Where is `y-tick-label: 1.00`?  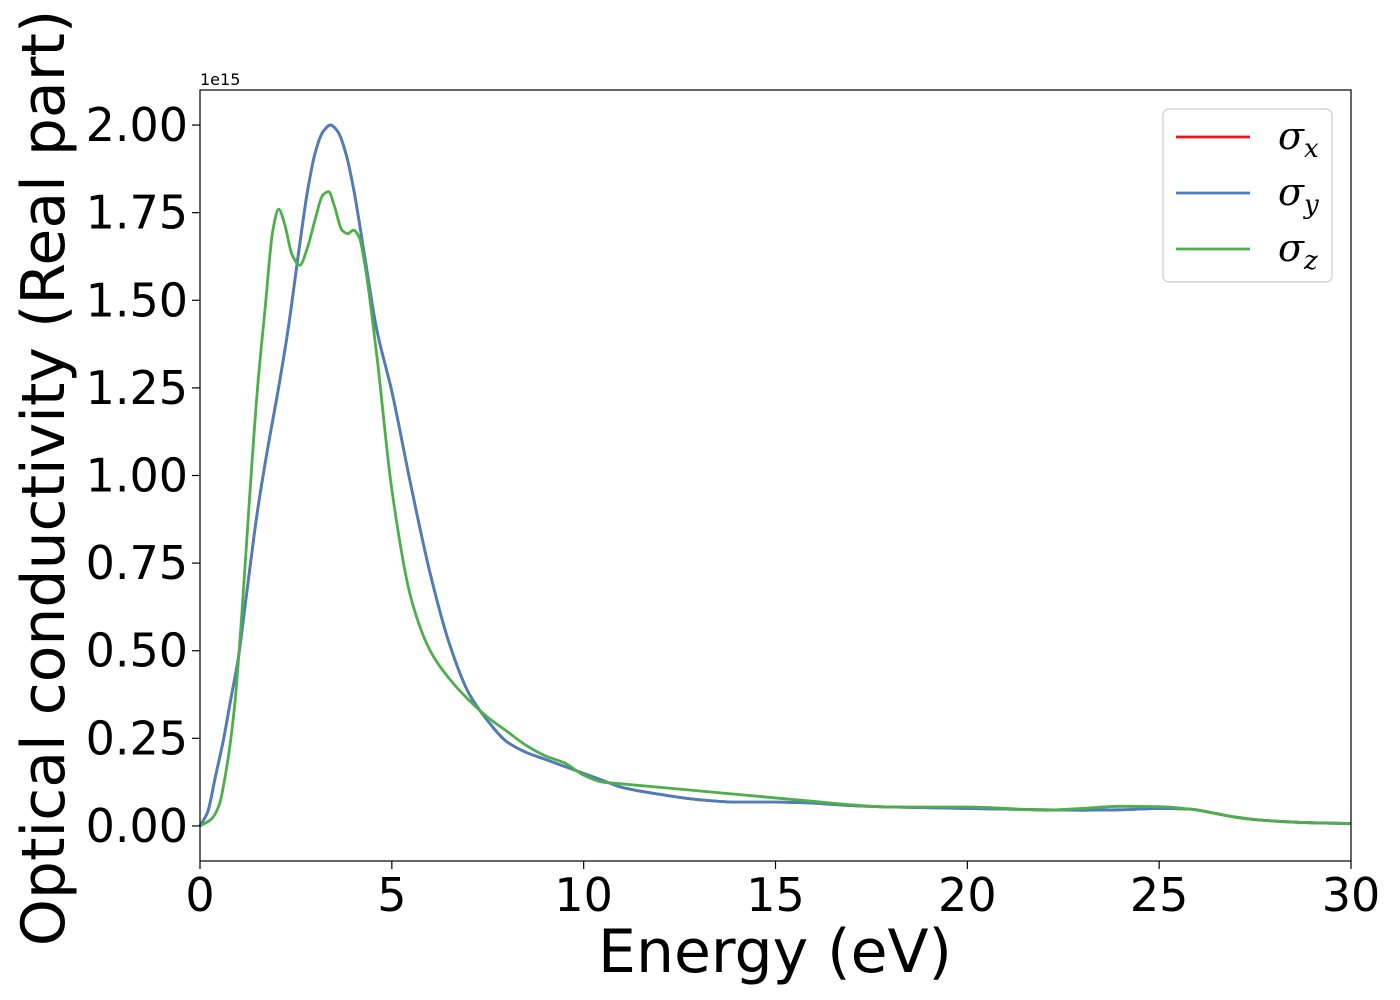
y-tick-label: 1.00 is located at coordinates (137, 476).